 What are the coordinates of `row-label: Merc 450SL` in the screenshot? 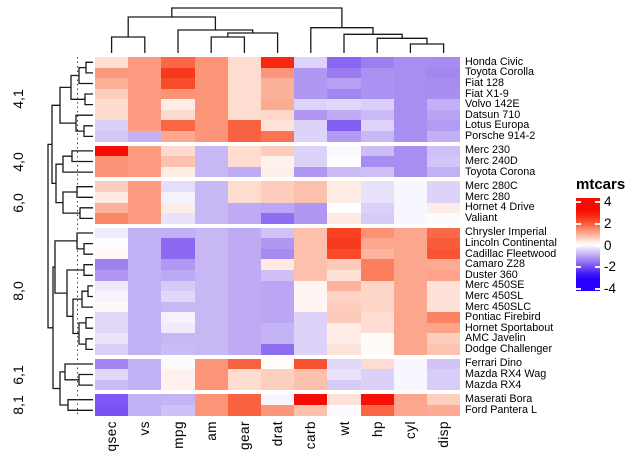 It's located at (494, 295).